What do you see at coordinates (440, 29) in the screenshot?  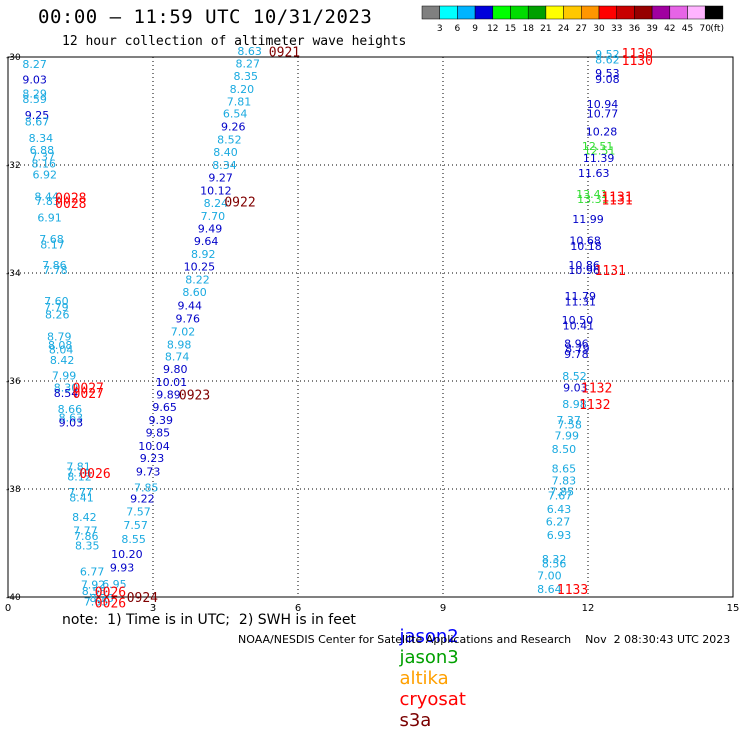 I see `colorbar-label: 3` at bounding box center [440, 29].